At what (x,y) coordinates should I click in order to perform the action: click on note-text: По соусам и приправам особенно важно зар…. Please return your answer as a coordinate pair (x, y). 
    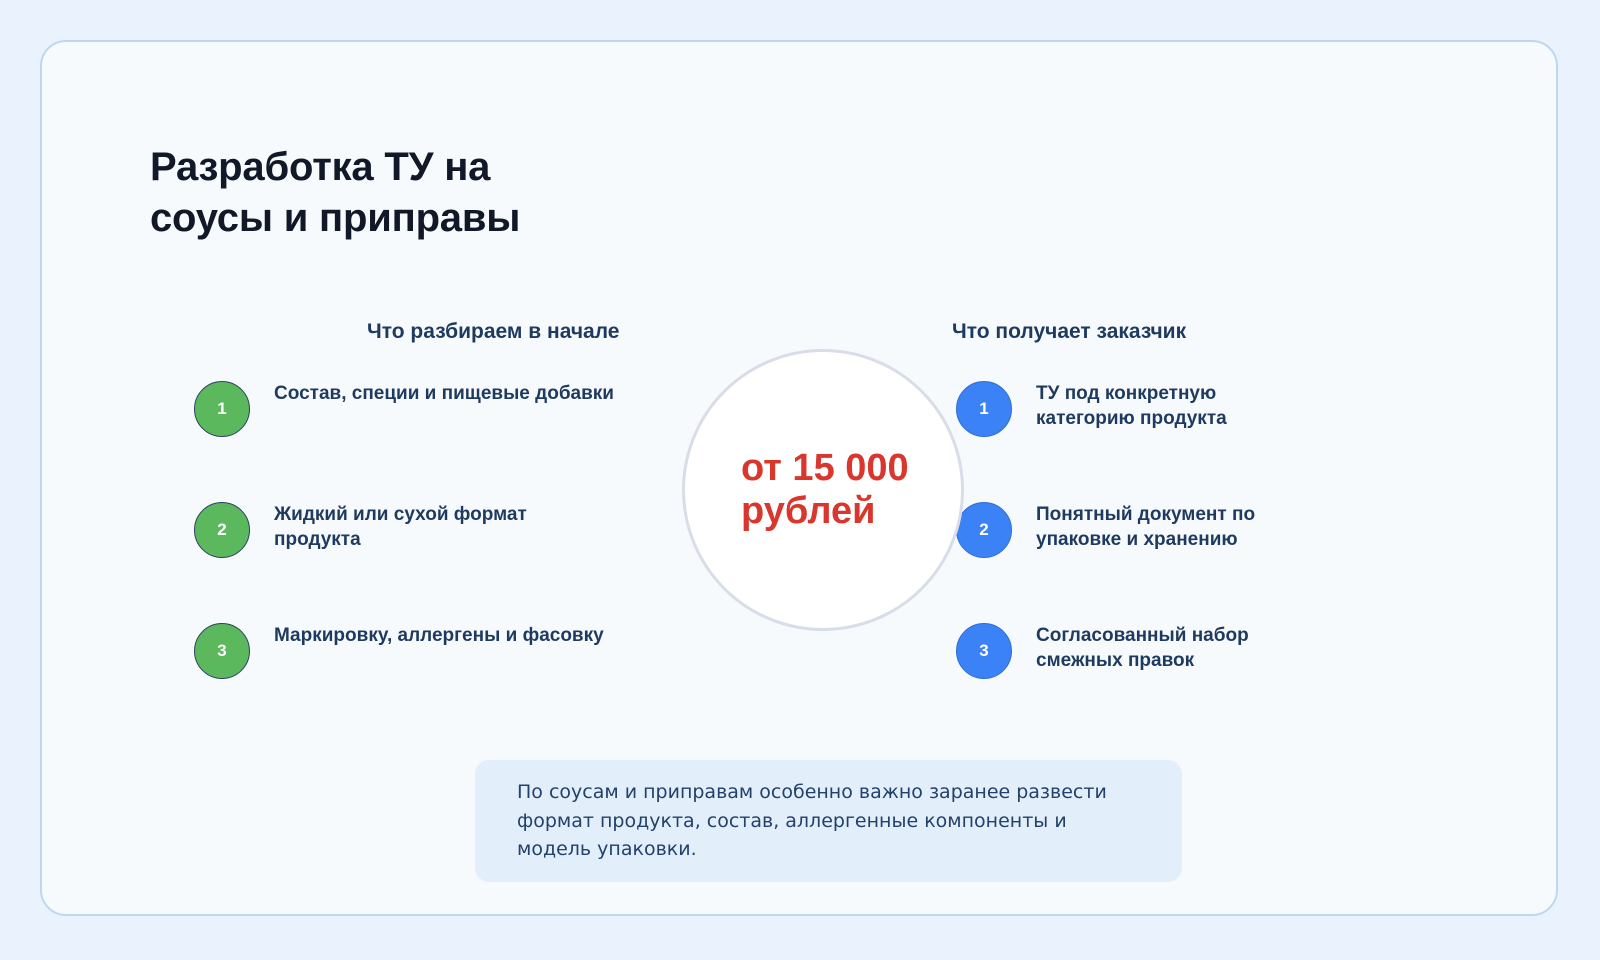
    Looking at the image, I should click on (812, 820).